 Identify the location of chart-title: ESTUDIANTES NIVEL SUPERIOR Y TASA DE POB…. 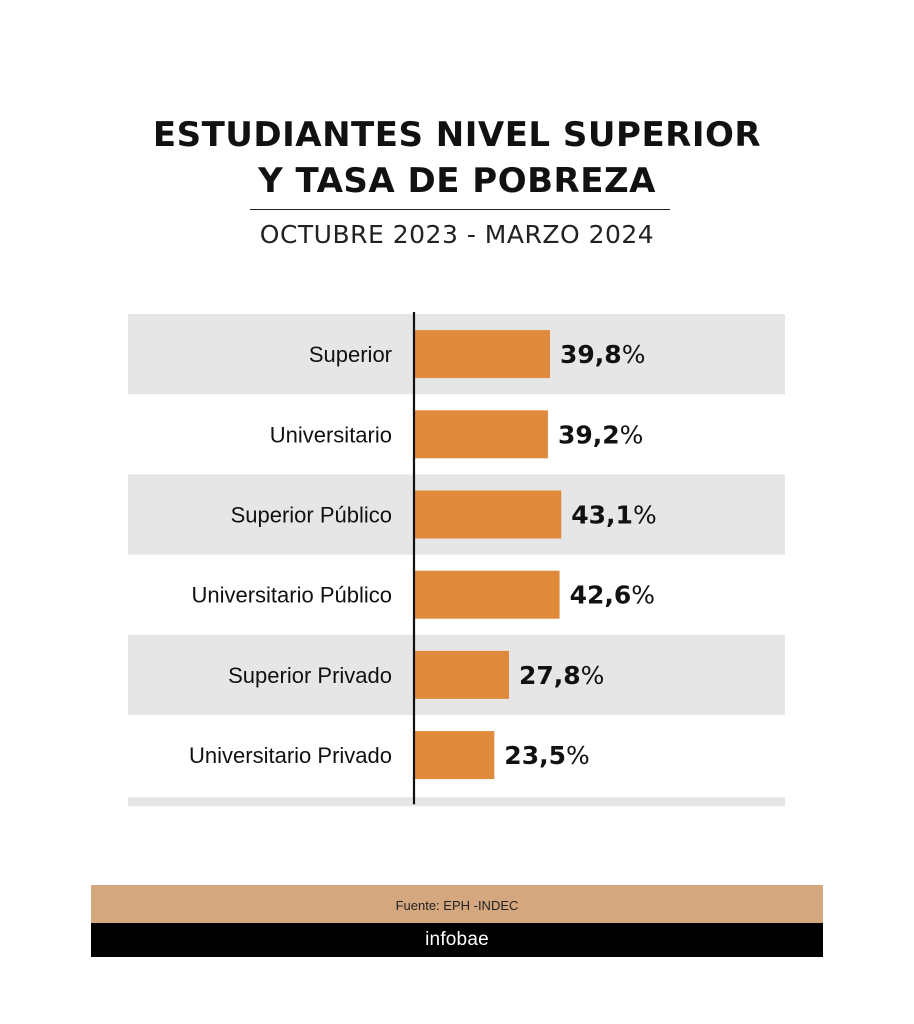
(457, 158).